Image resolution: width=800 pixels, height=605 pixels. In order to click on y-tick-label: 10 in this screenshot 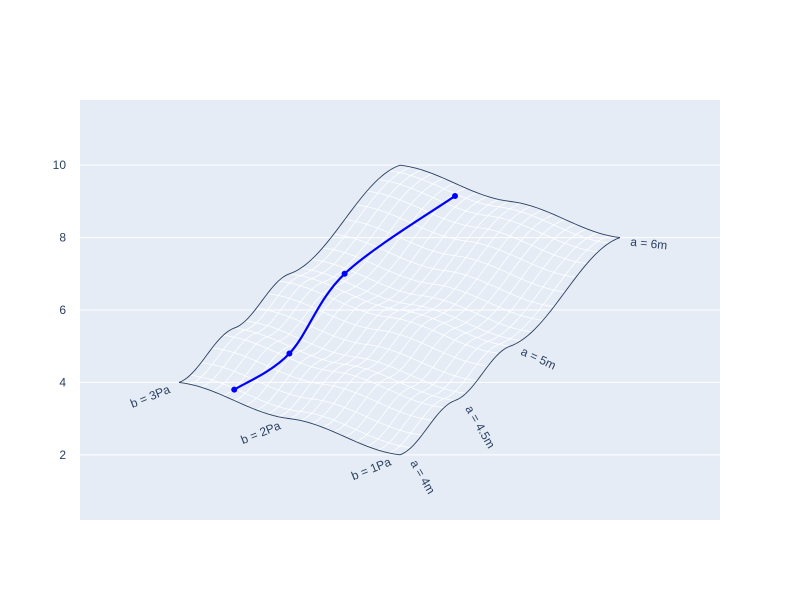, I will do `click(60, 165)`.